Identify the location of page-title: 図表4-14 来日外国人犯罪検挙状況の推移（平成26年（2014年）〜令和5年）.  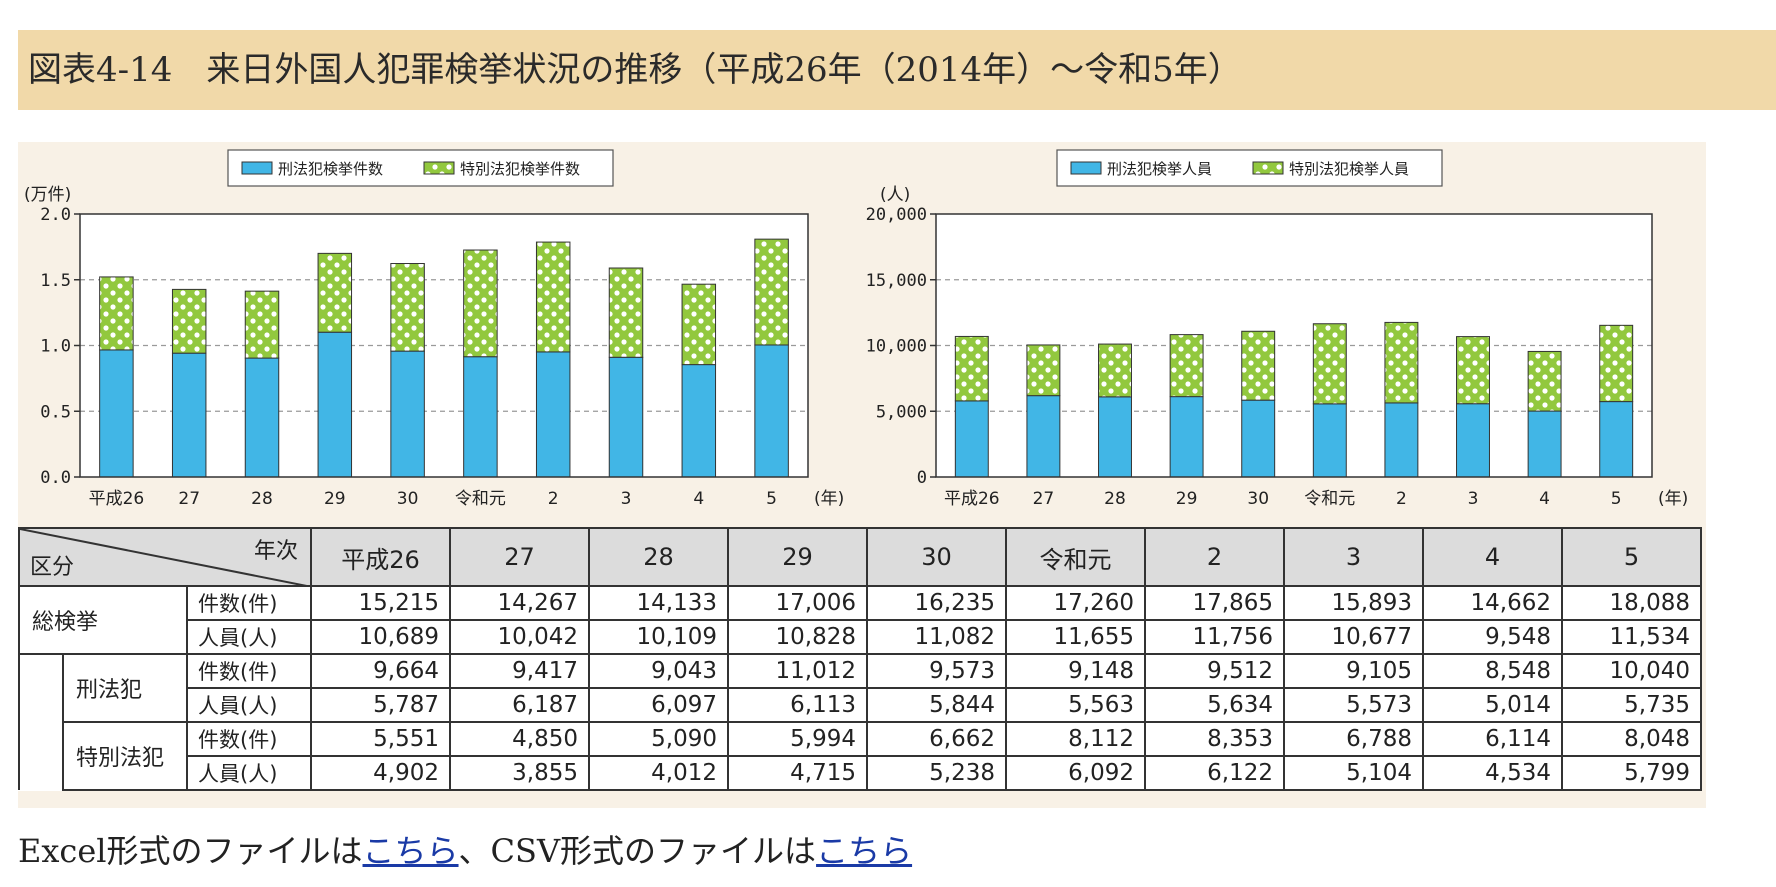
(635, 70).